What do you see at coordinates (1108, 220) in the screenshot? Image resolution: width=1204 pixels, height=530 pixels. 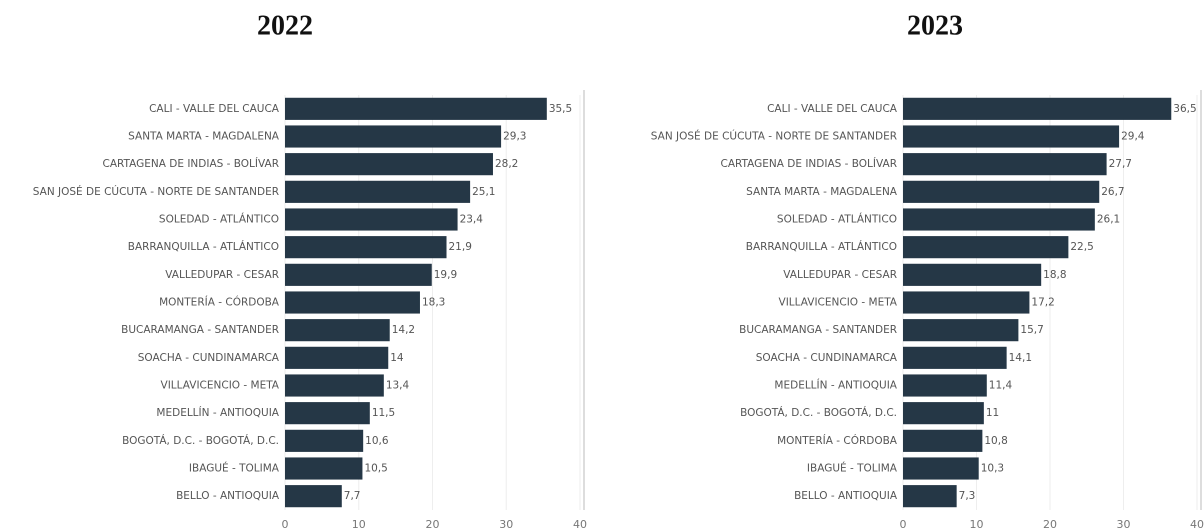 I see `value-label: 26,1` at bounding box center [1108, 220].